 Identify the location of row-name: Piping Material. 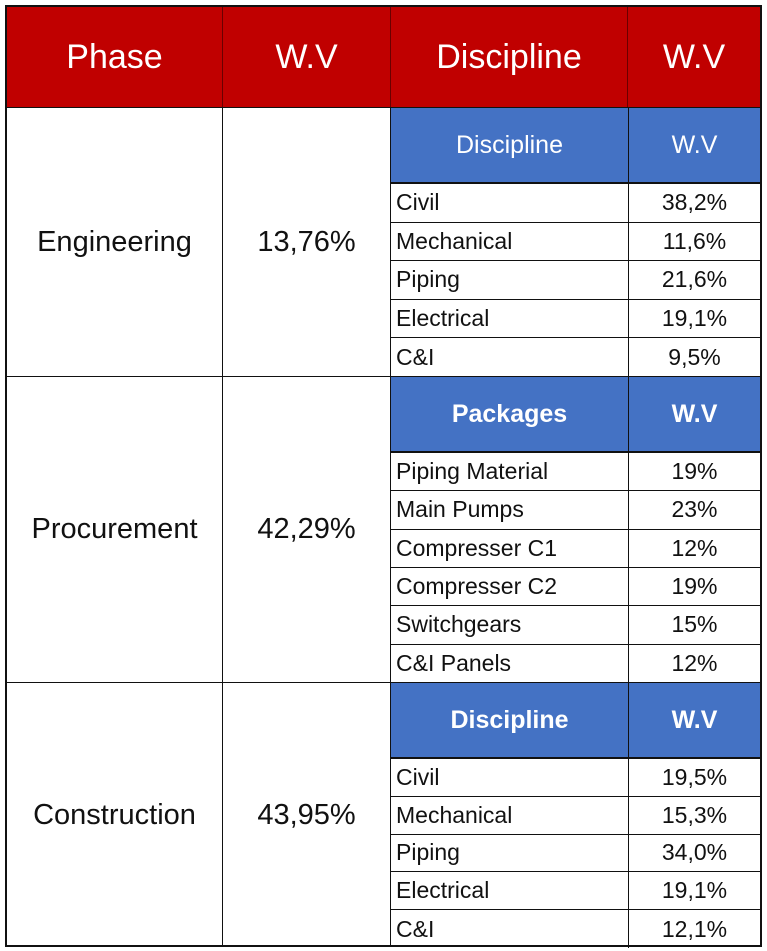
(472, 471).